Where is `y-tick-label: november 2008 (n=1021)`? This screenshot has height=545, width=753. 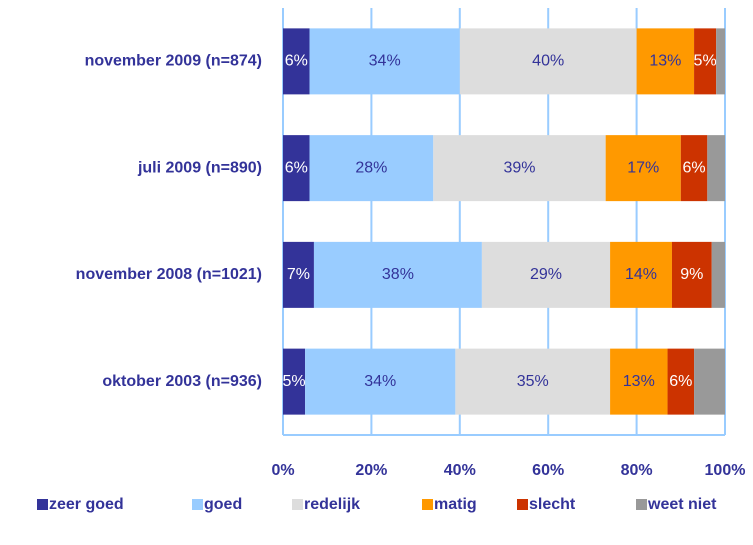 y-tick-label: november 2008 (n=1021) is located at coordinates (169, 274).